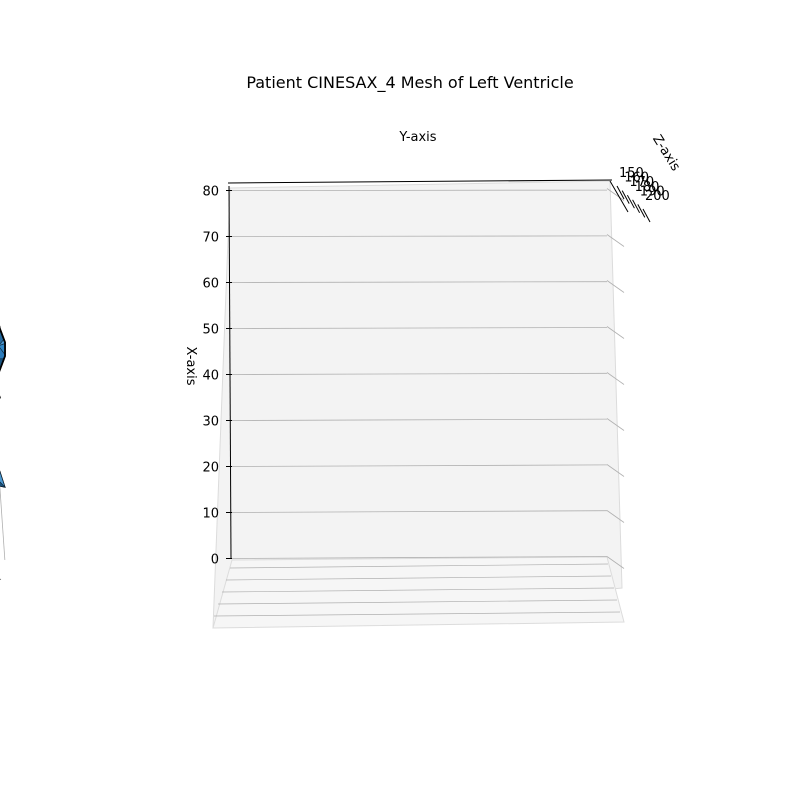 This screenshot has width=800, height=804. Describe the element at coordinates (409, 83) in the screenshot. I see `chart-title: Patient CINESAX_4 Mesh of Left Ventricle` at that location.